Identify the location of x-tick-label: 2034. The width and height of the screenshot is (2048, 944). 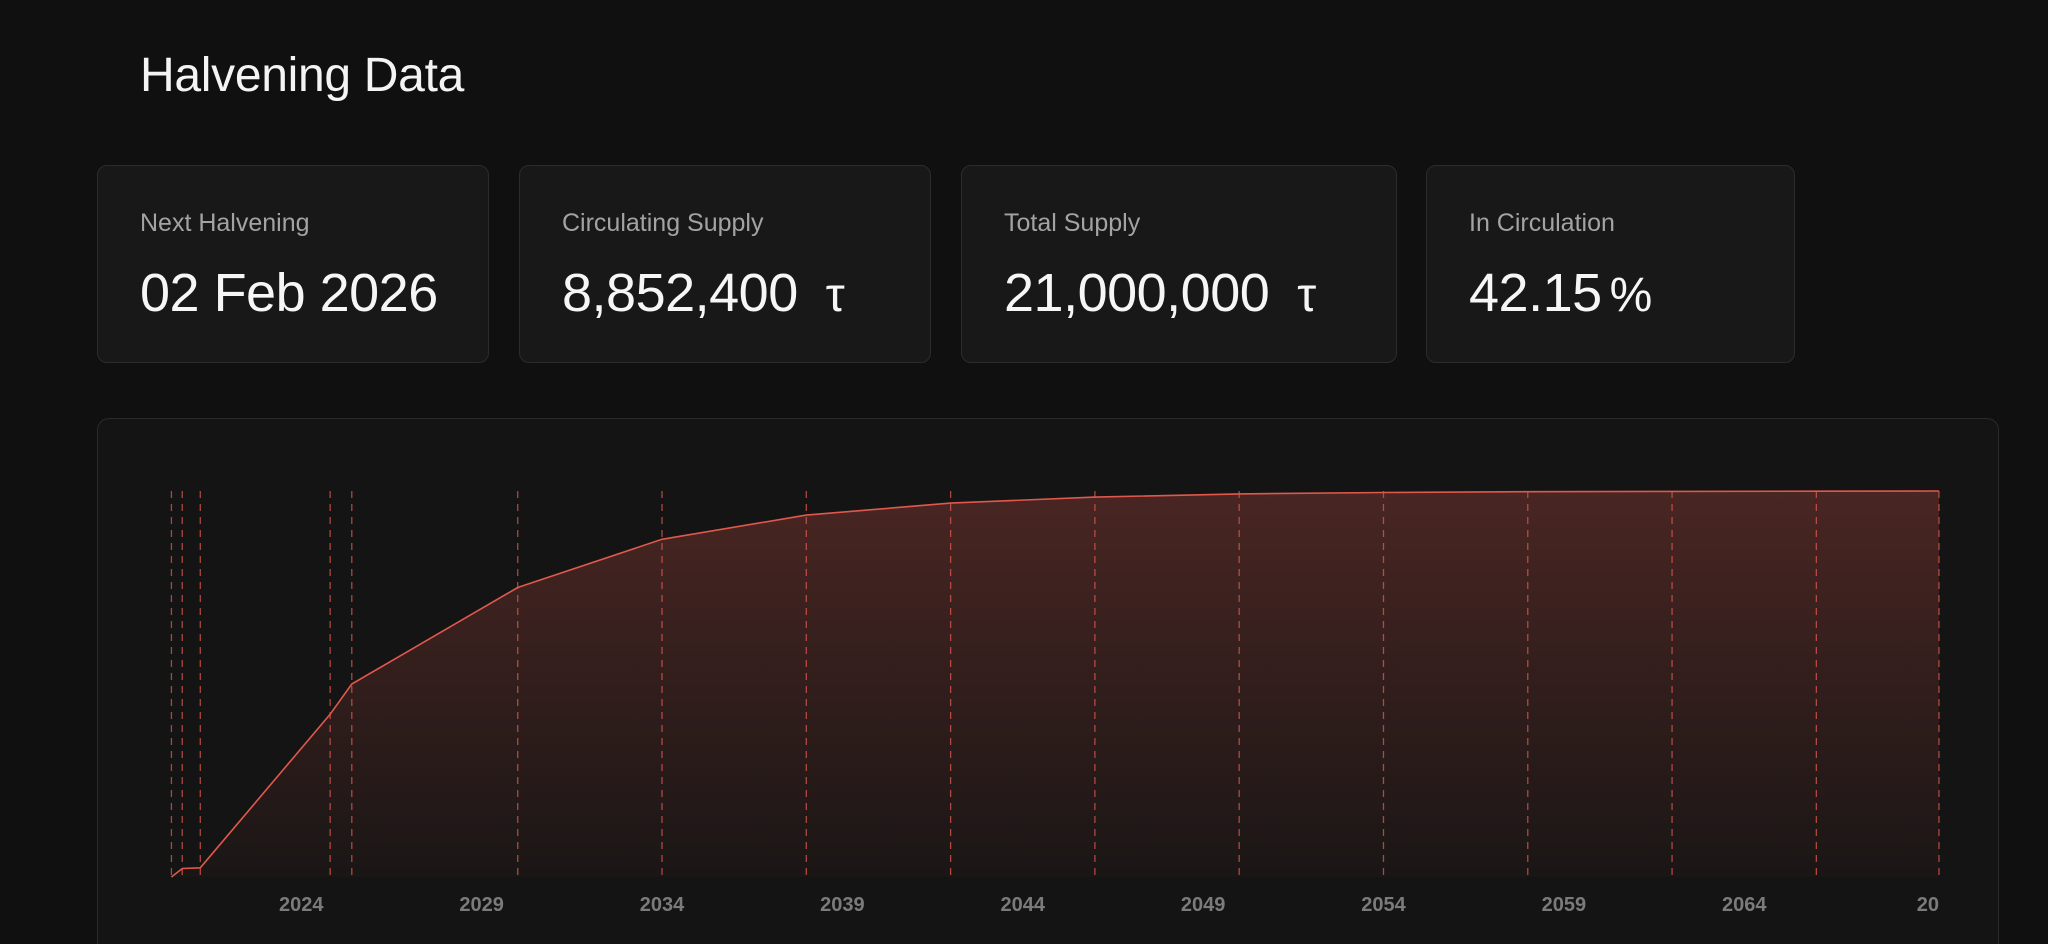
(662, 905).